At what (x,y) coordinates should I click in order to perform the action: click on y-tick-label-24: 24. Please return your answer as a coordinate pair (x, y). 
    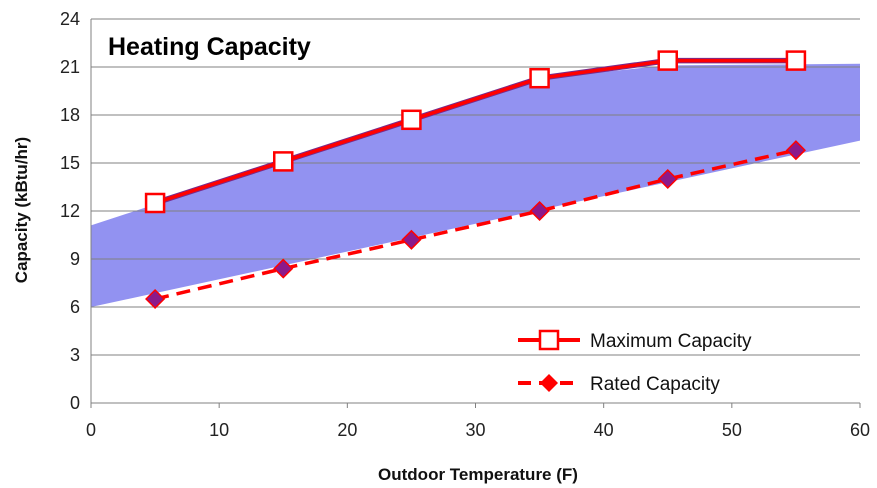
    Looking at the image, I should click on (70, 19).